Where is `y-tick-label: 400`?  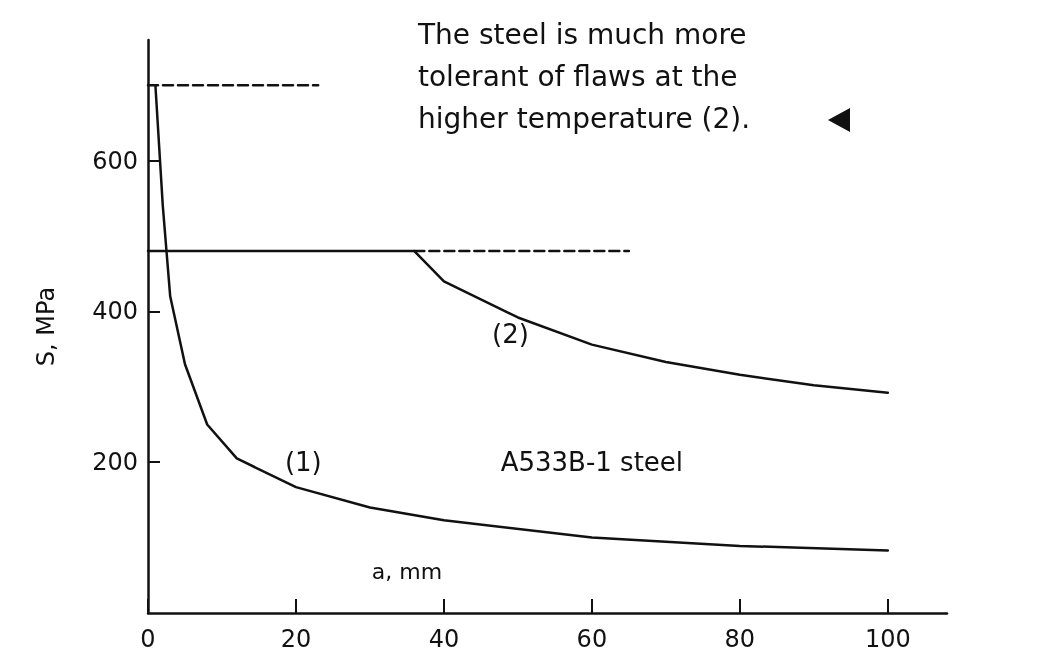
y-tick-label: 400 is located at coordinates (115, 311).